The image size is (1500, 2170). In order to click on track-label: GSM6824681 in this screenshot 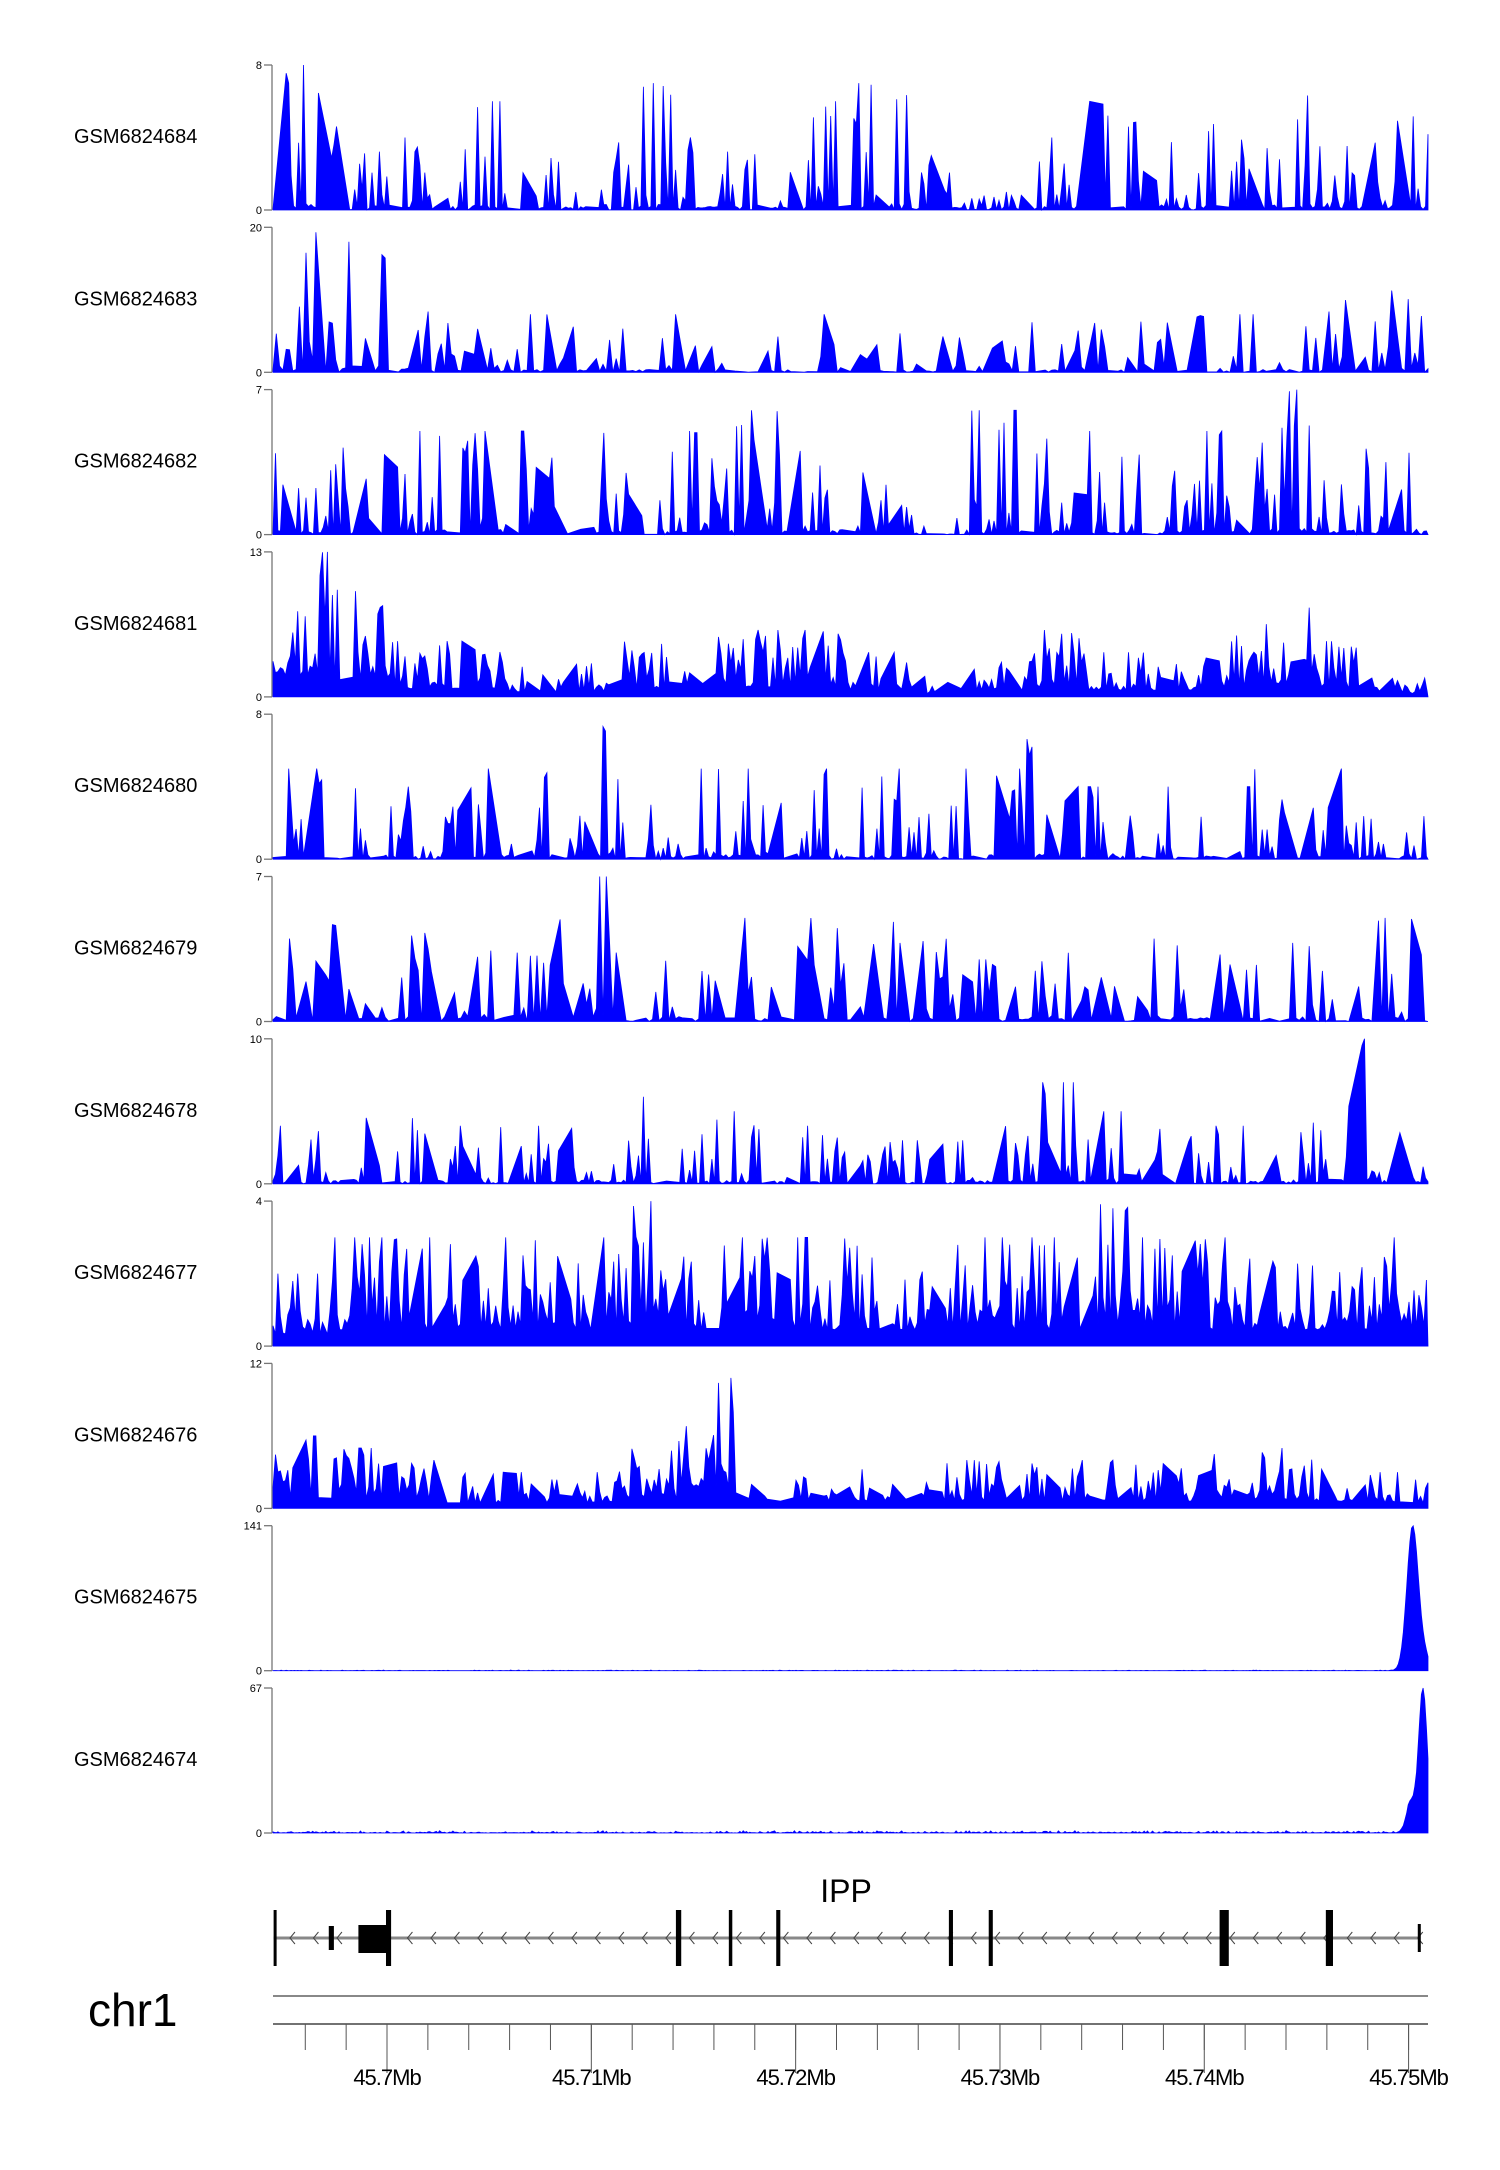, I will do `click(135, 624)`.